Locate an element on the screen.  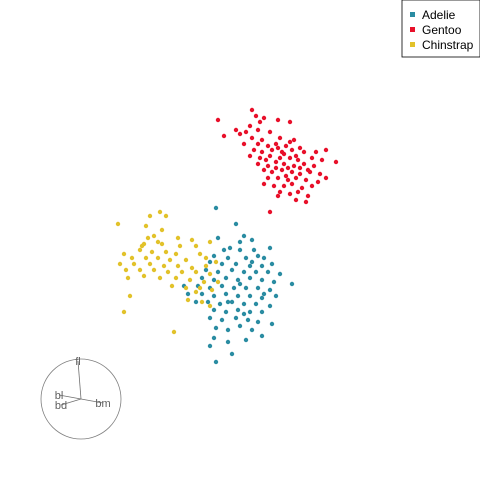
series-adelie is located at coordinates (238, 285).